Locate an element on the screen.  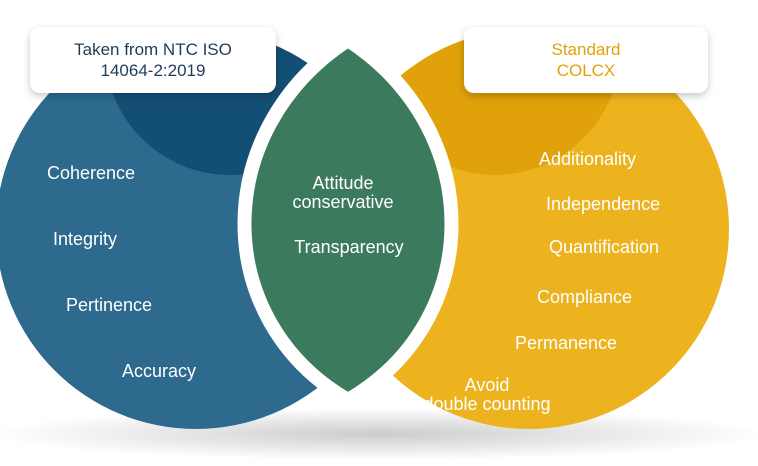
ground-shadow is located at coordinates (379, 434).